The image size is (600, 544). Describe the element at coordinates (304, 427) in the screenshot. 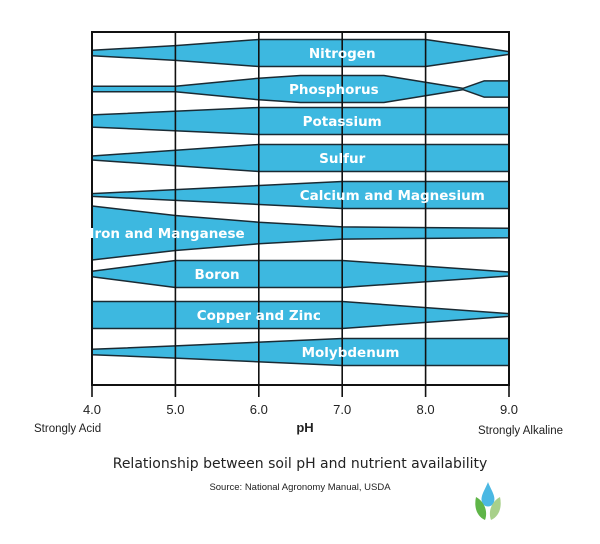

I see `x-axis-label: pH` at that location.